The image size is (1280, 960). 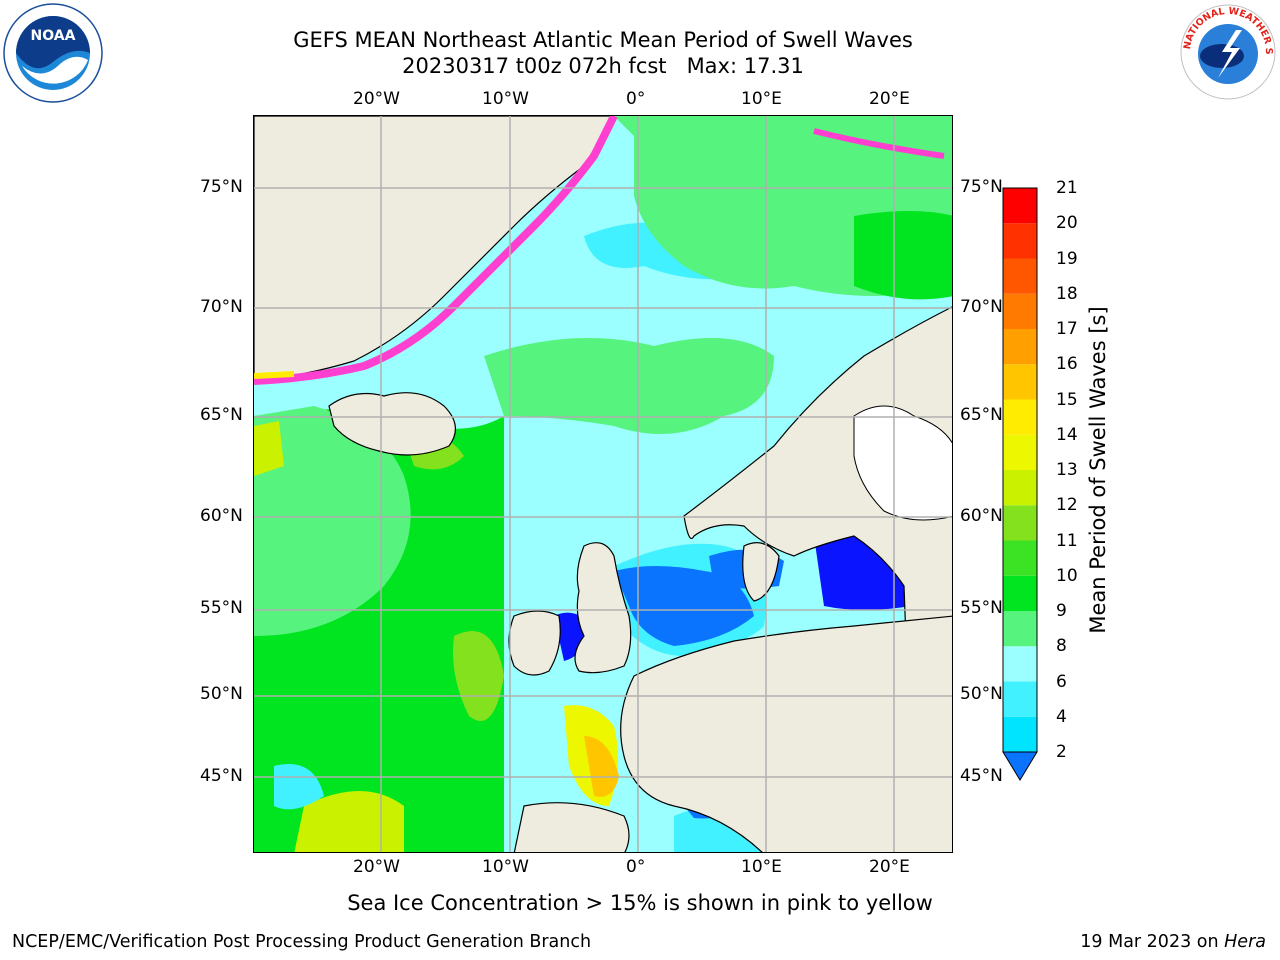 What do you see at coordinates (903, 255) in the screenshot?
I see `field-barents-east` at bounding box center [903, 255].